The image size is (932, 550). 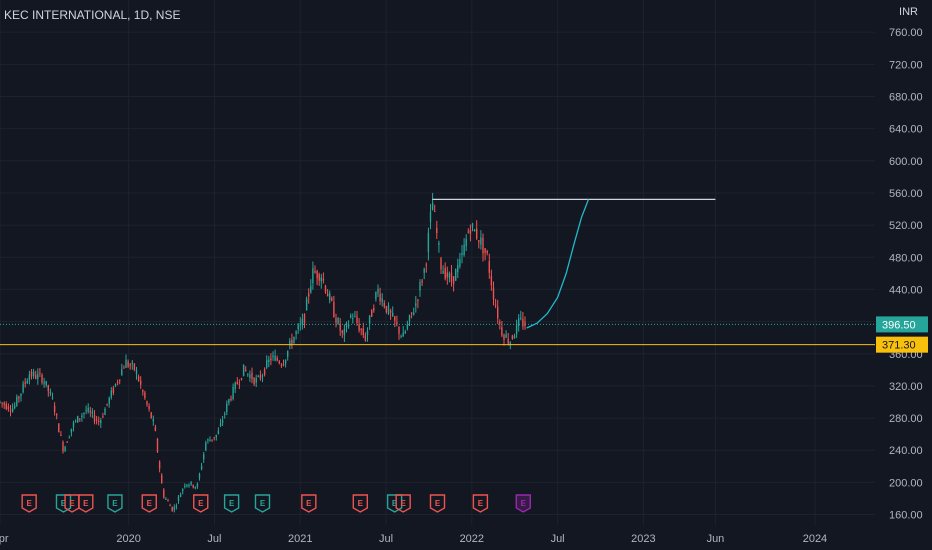 What do you see at coordinates (413, 539) in the screenshot?
I see `time-axis: Apr 2020 Jul 2021 Jul 2022 Jul 2023 Jun 2024` at bounding box center [413, 539].